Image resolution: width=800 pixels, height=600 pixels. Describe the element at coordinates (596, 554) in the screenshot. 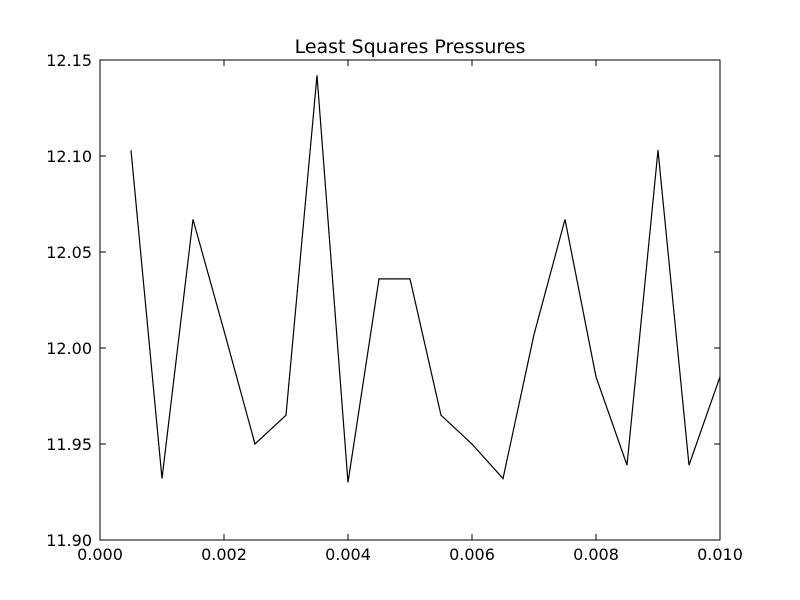

I see `x-tick-label: 0.008` at that location.